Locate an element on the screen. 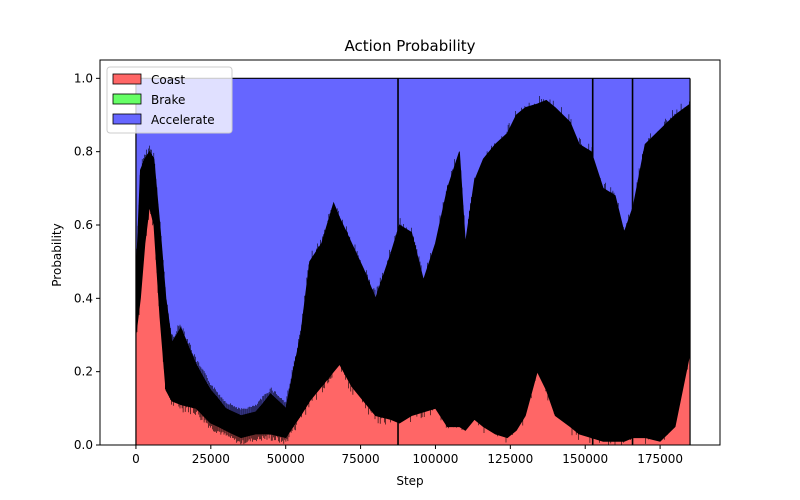  legend-swatch-coast is located at coordinates (127, 79).